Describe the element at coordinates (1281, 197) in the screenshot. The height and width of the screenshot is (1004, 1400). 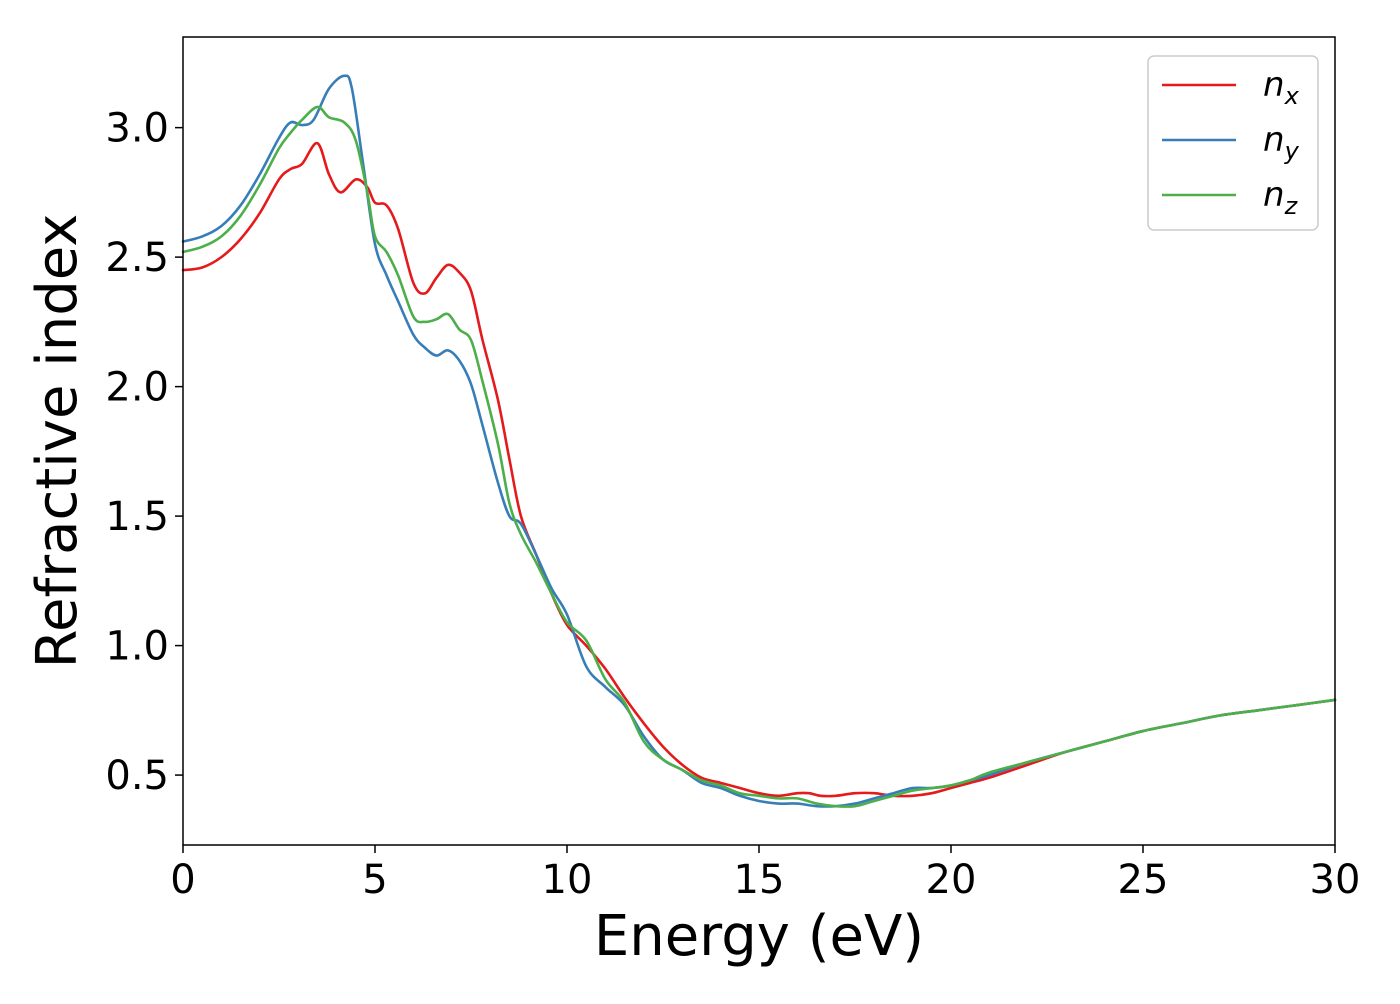
I see `legend-label-nz: nz` at that location.